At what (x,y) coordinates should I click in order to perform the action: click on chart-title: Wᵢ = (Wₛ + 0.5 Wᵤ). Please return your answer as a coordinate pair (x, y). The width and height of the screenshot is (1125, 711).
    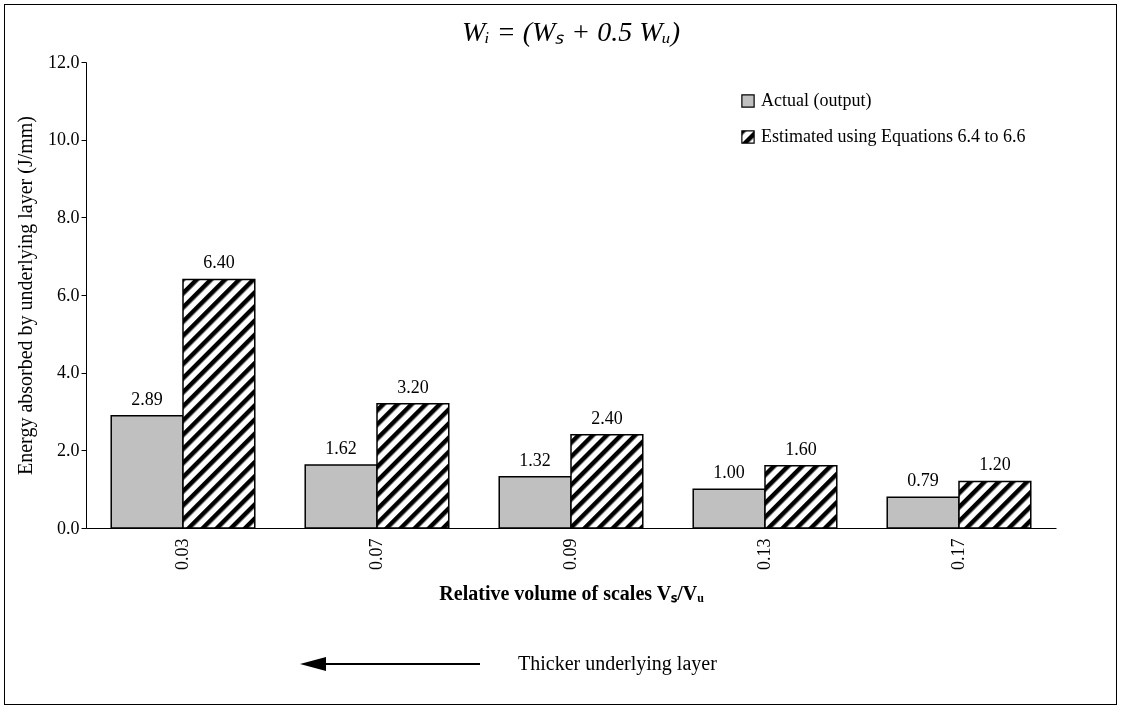
    Looking at the image, I should click on (571, 31).